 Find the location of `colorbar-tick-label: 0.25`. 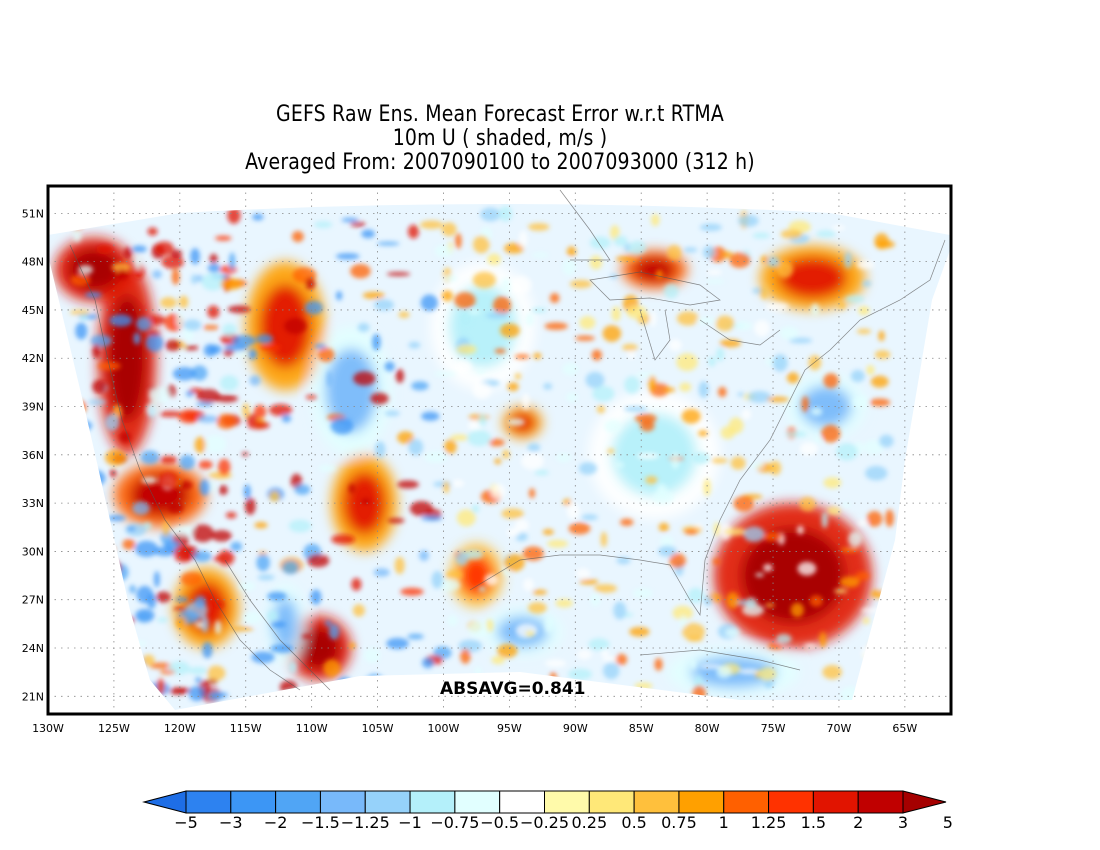

colorbar-tick-label: 0.25 is located at coordinates (590, 822).